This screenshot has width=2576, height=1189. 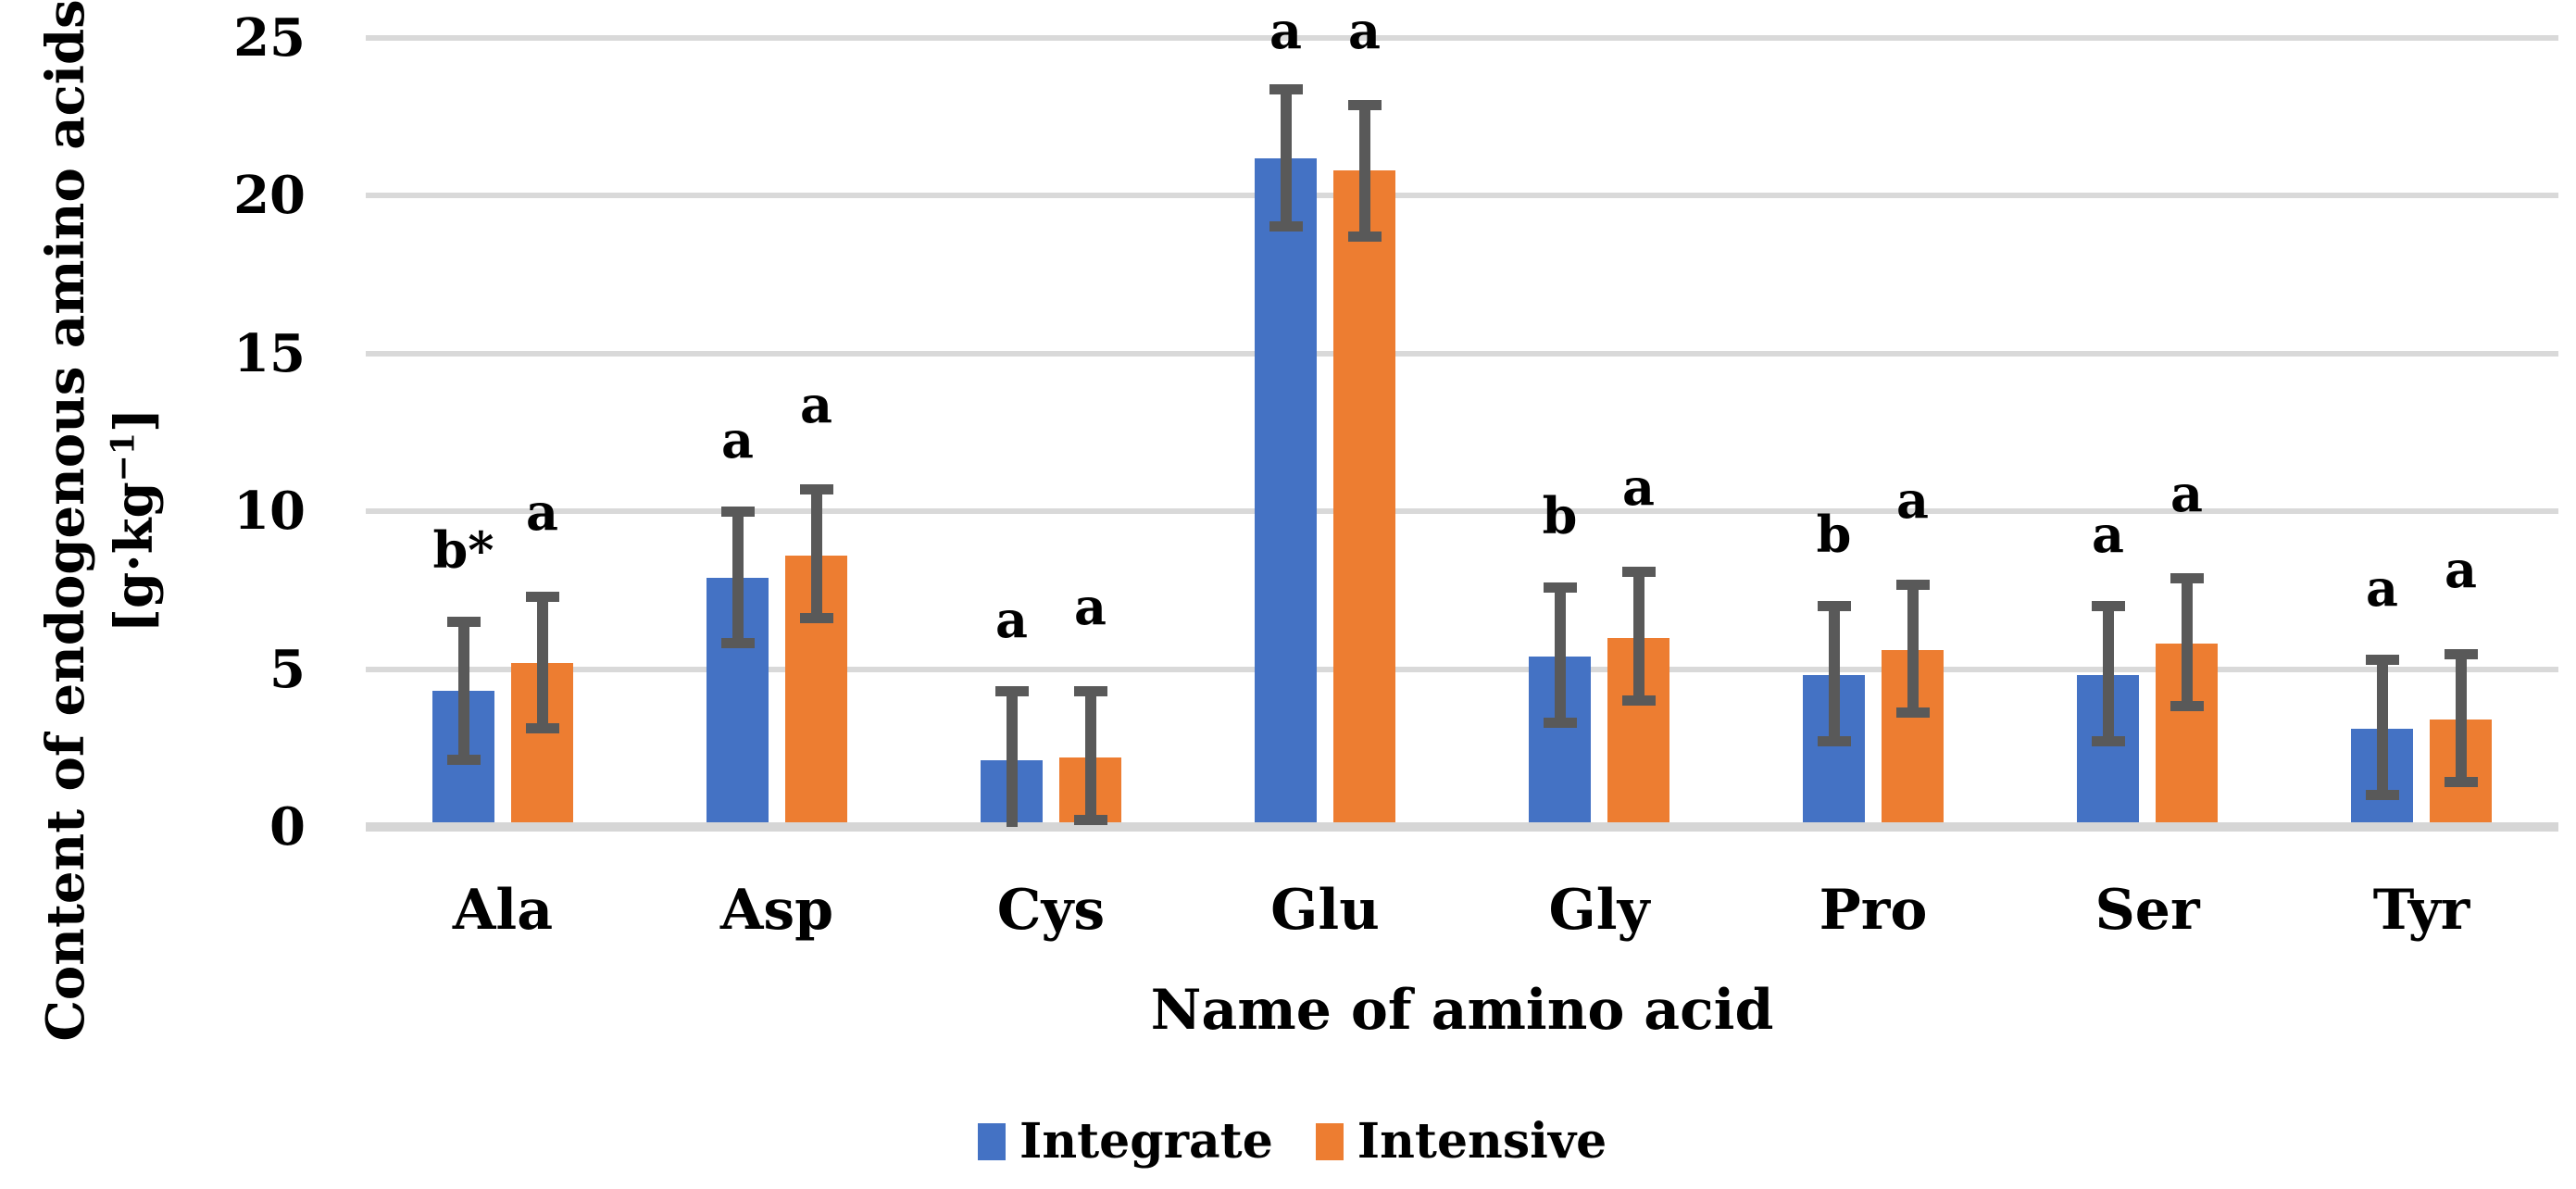 I want to click on error-bar-cap-bottom-intensive-tyr, so click(x=2461, y=782).